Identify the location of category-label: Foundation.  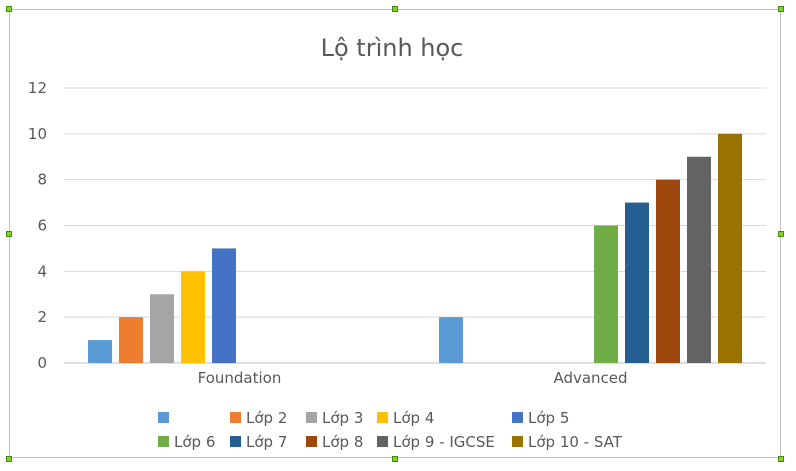
(240, 378).